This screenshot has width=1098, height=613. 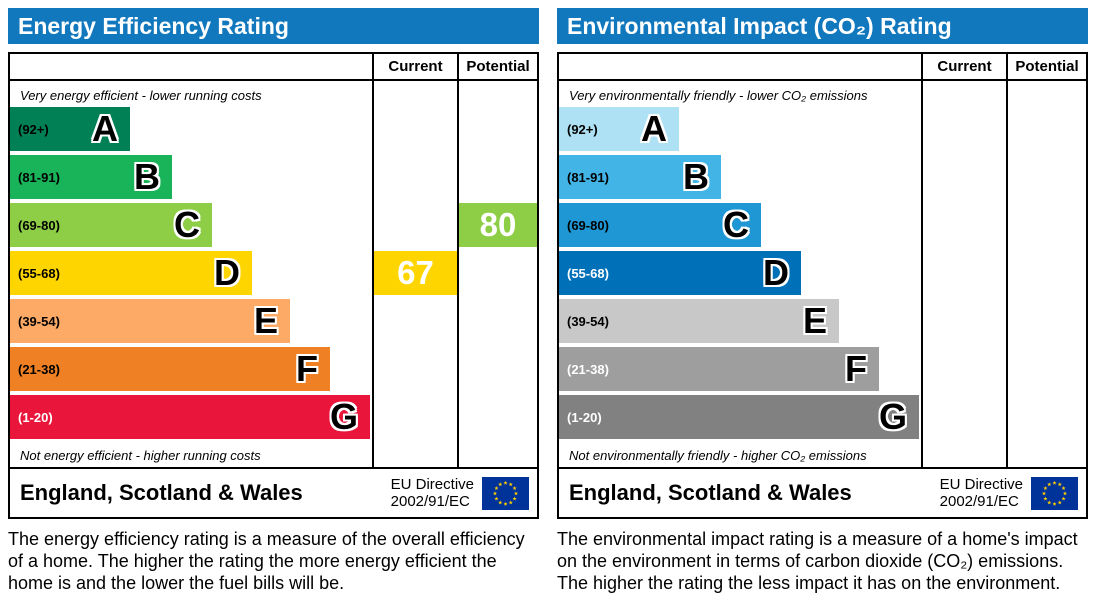 I want to click on potential-column, so click(x=1046, y=274).